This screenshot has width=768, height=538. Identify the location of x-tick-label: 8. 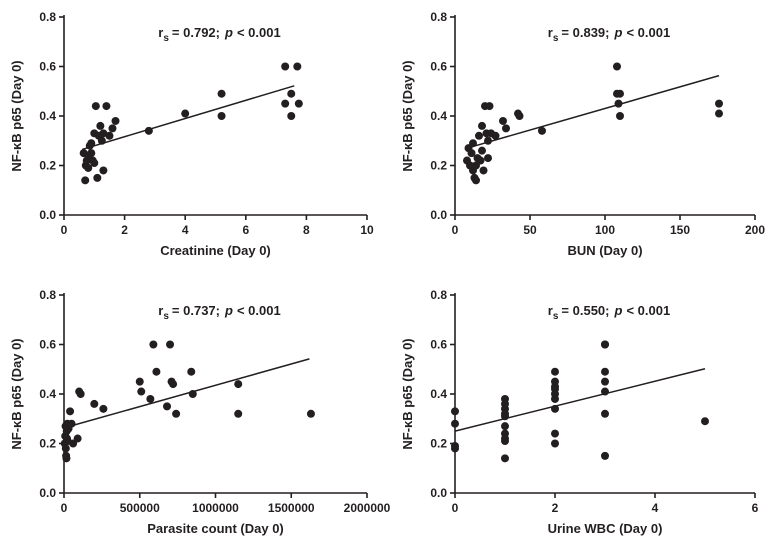
(306, 230).